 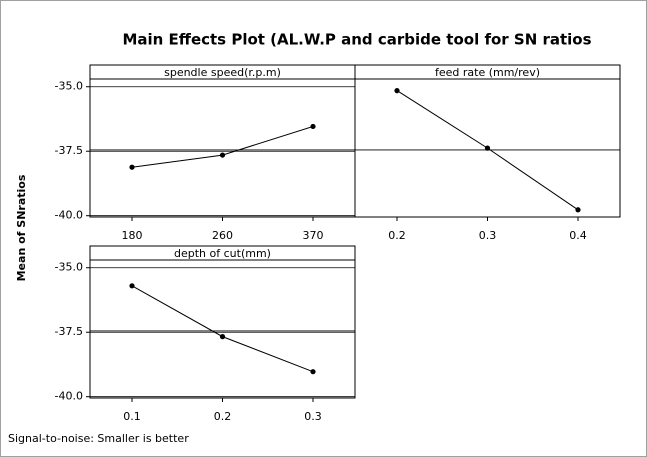 What do you see at coordinates (21, 227) in the screenshot?
I see `y-axis-label: Mean of SNratios` at bounding box center [21, 227].